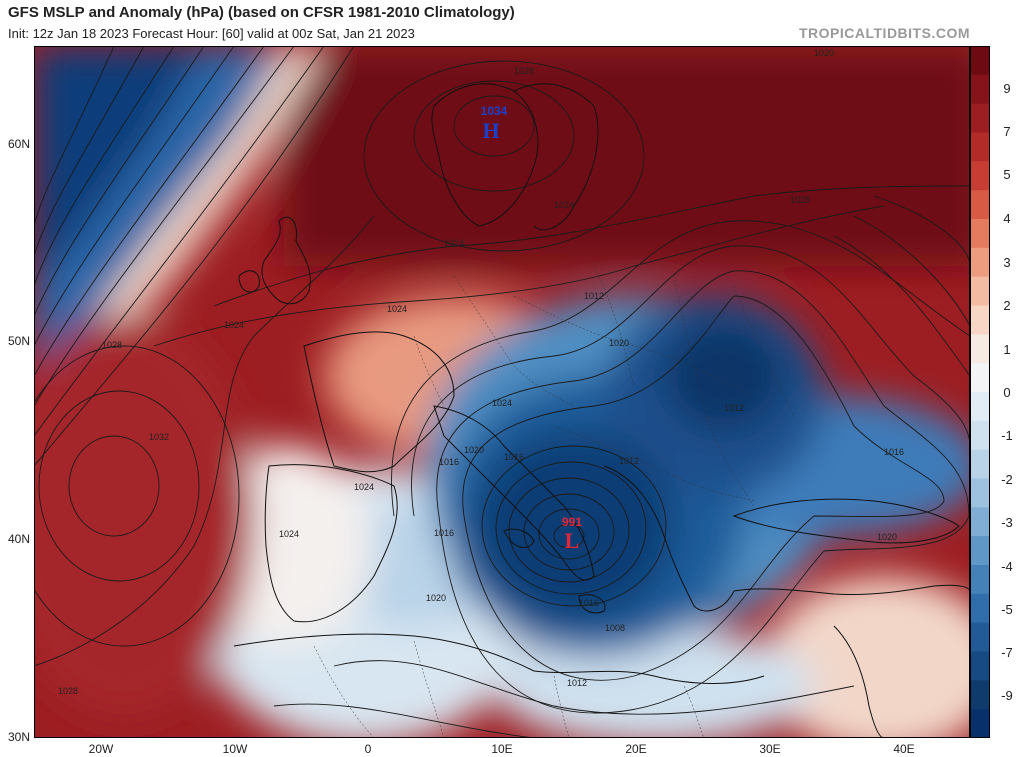 This screenshot has width=1024, height=757. I want to click on lon-label: 0, so click(368, 749).